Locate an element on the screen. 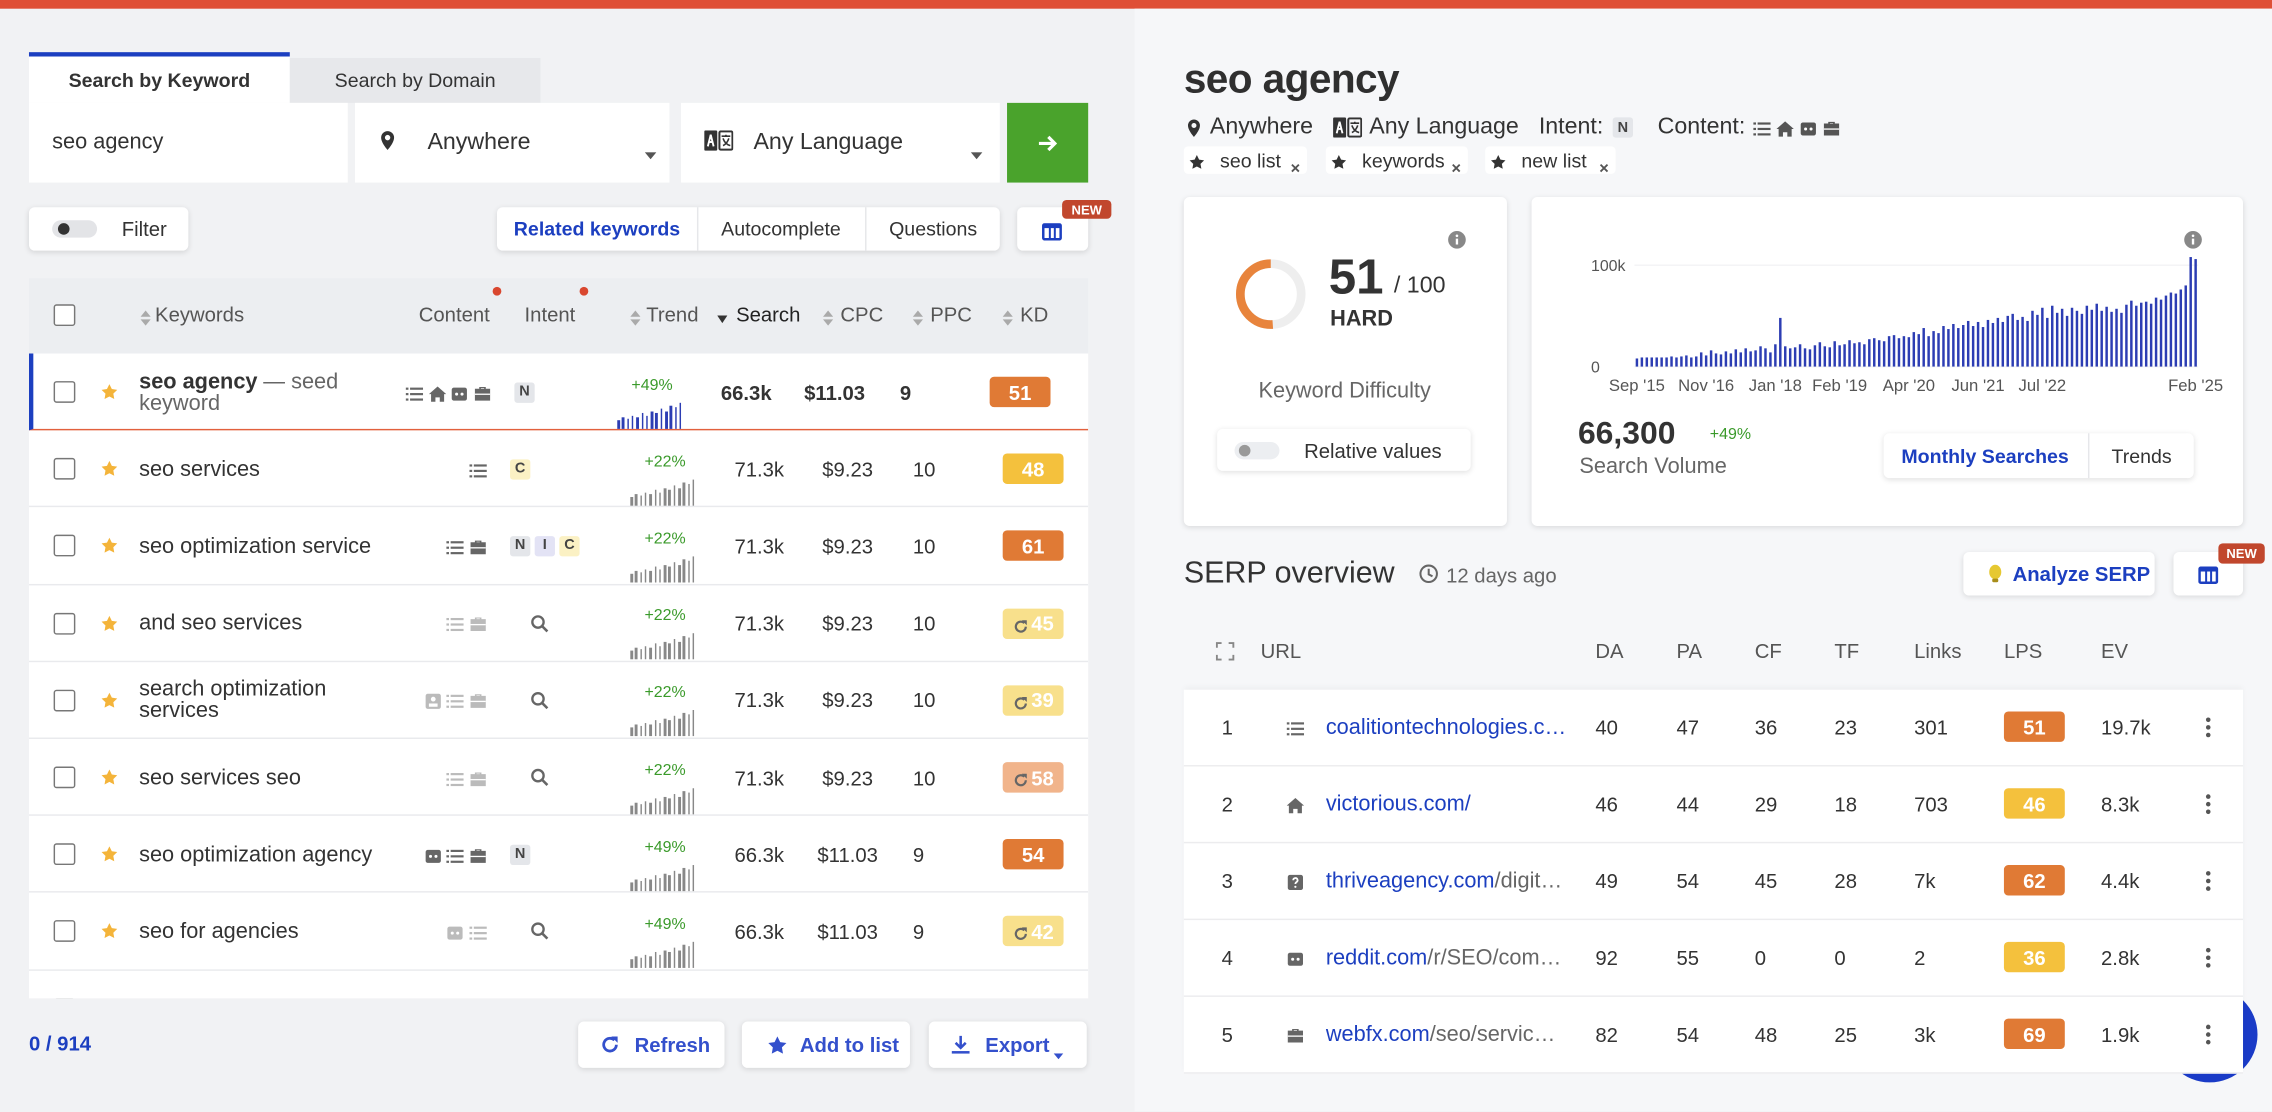 Image resolution: width=2272 pixels, height=1112 pixels. new-badge: NEW is located at coordinates (2241, 553).